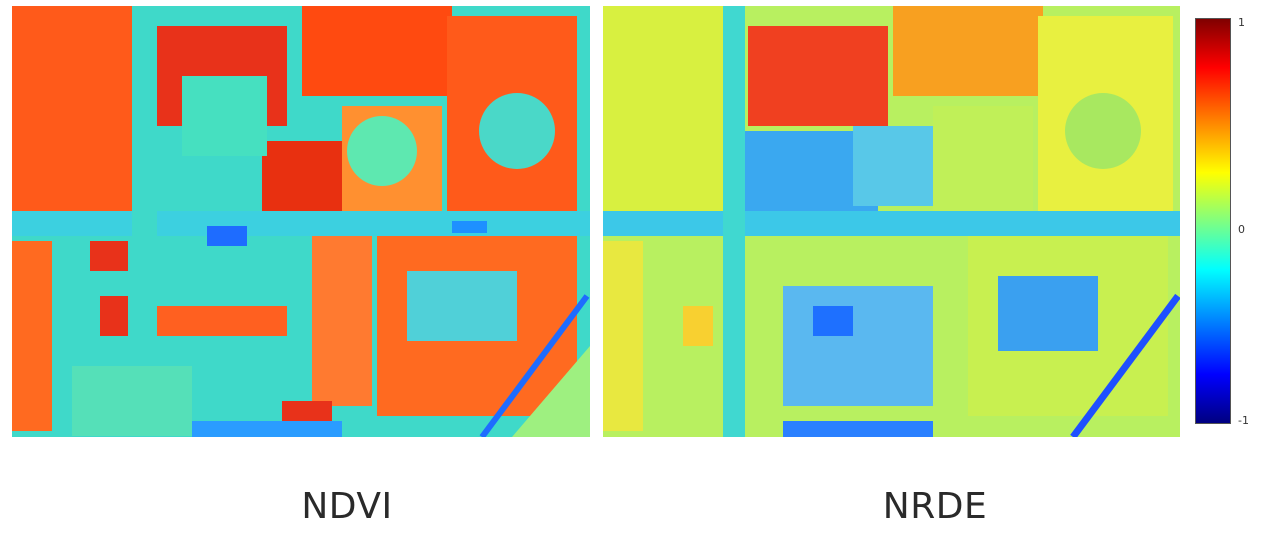 The height and width of the screenshot is (539, 1281). Describe the element at coordinates (935, 506) in the screenshot. I see `nrde-caption: NRDE` at that location.